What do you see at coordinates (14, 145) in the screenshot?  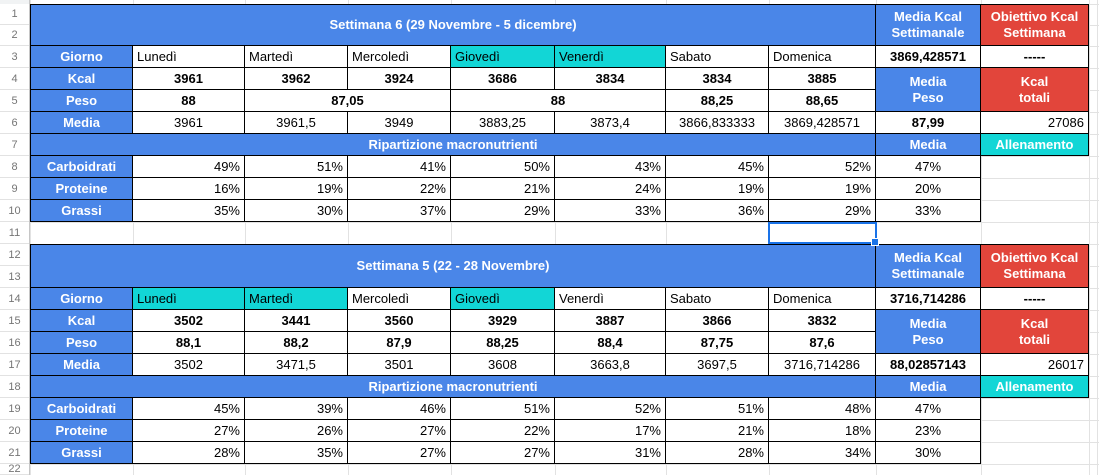 I see `row-number-7: 7` at bounding box center [14, 145].